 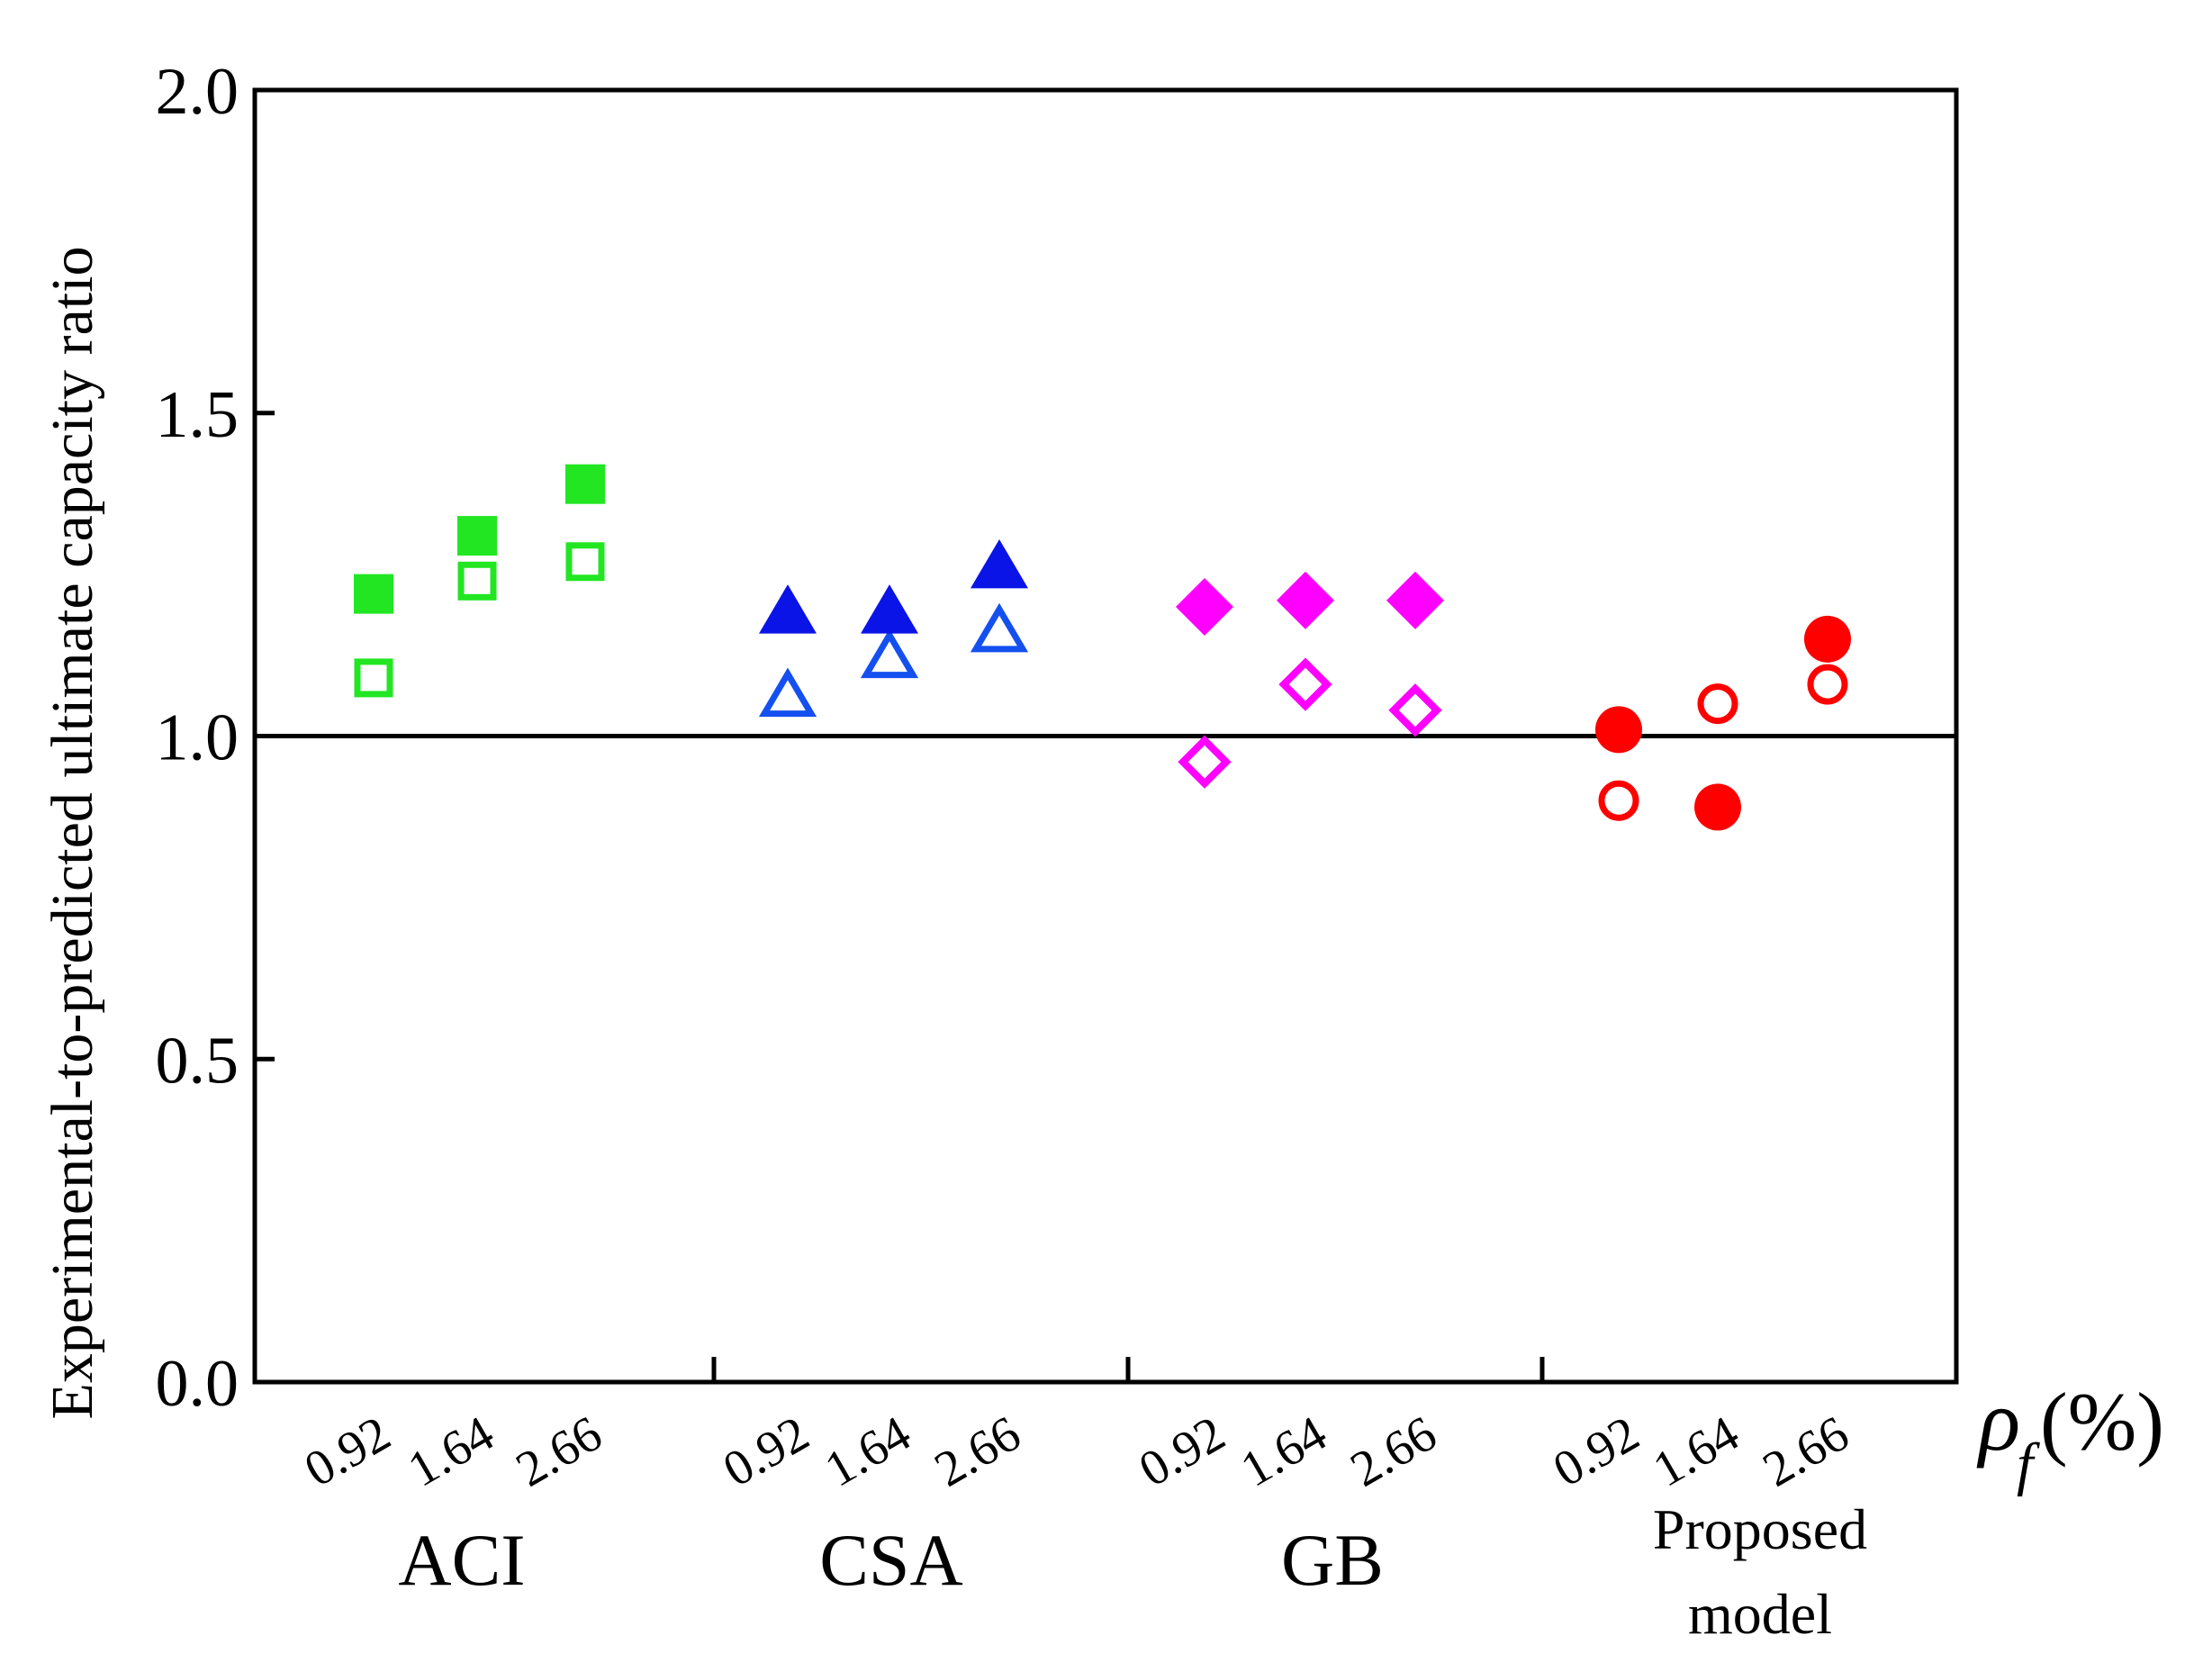 I want to click on y-tick-label: 0.5, so click(x=197, y=1061).